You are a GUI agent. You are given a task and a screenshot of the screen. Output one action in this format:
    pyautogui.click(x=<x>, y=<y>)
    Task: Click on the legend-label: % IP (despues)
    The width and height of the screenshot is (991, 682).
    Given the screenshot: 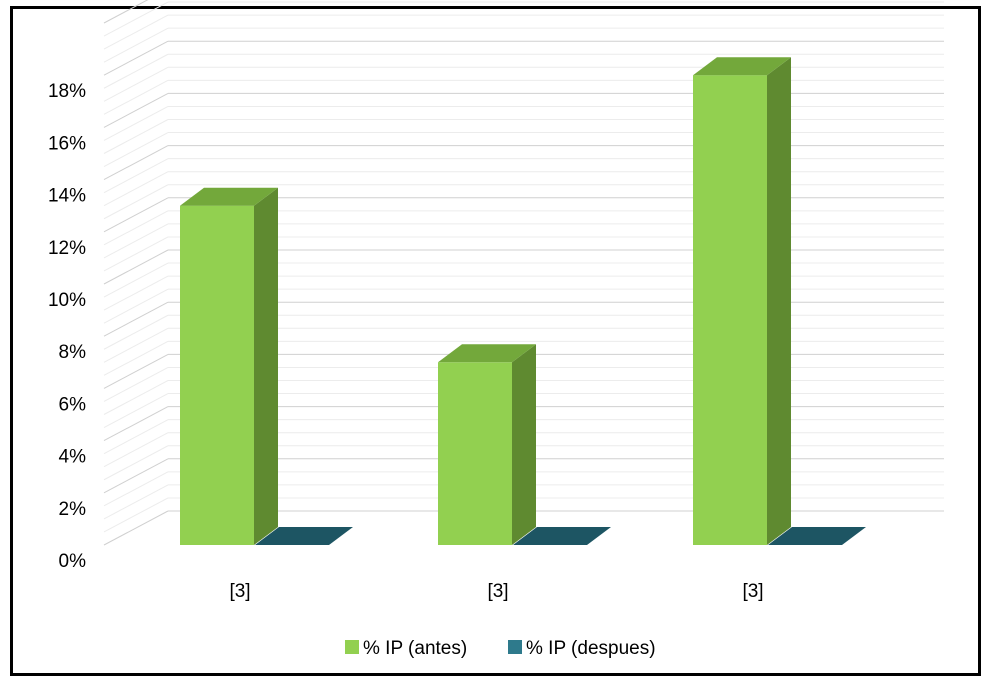 What is the action you would take?
    pyautogui.click(x=591, y=648)
    